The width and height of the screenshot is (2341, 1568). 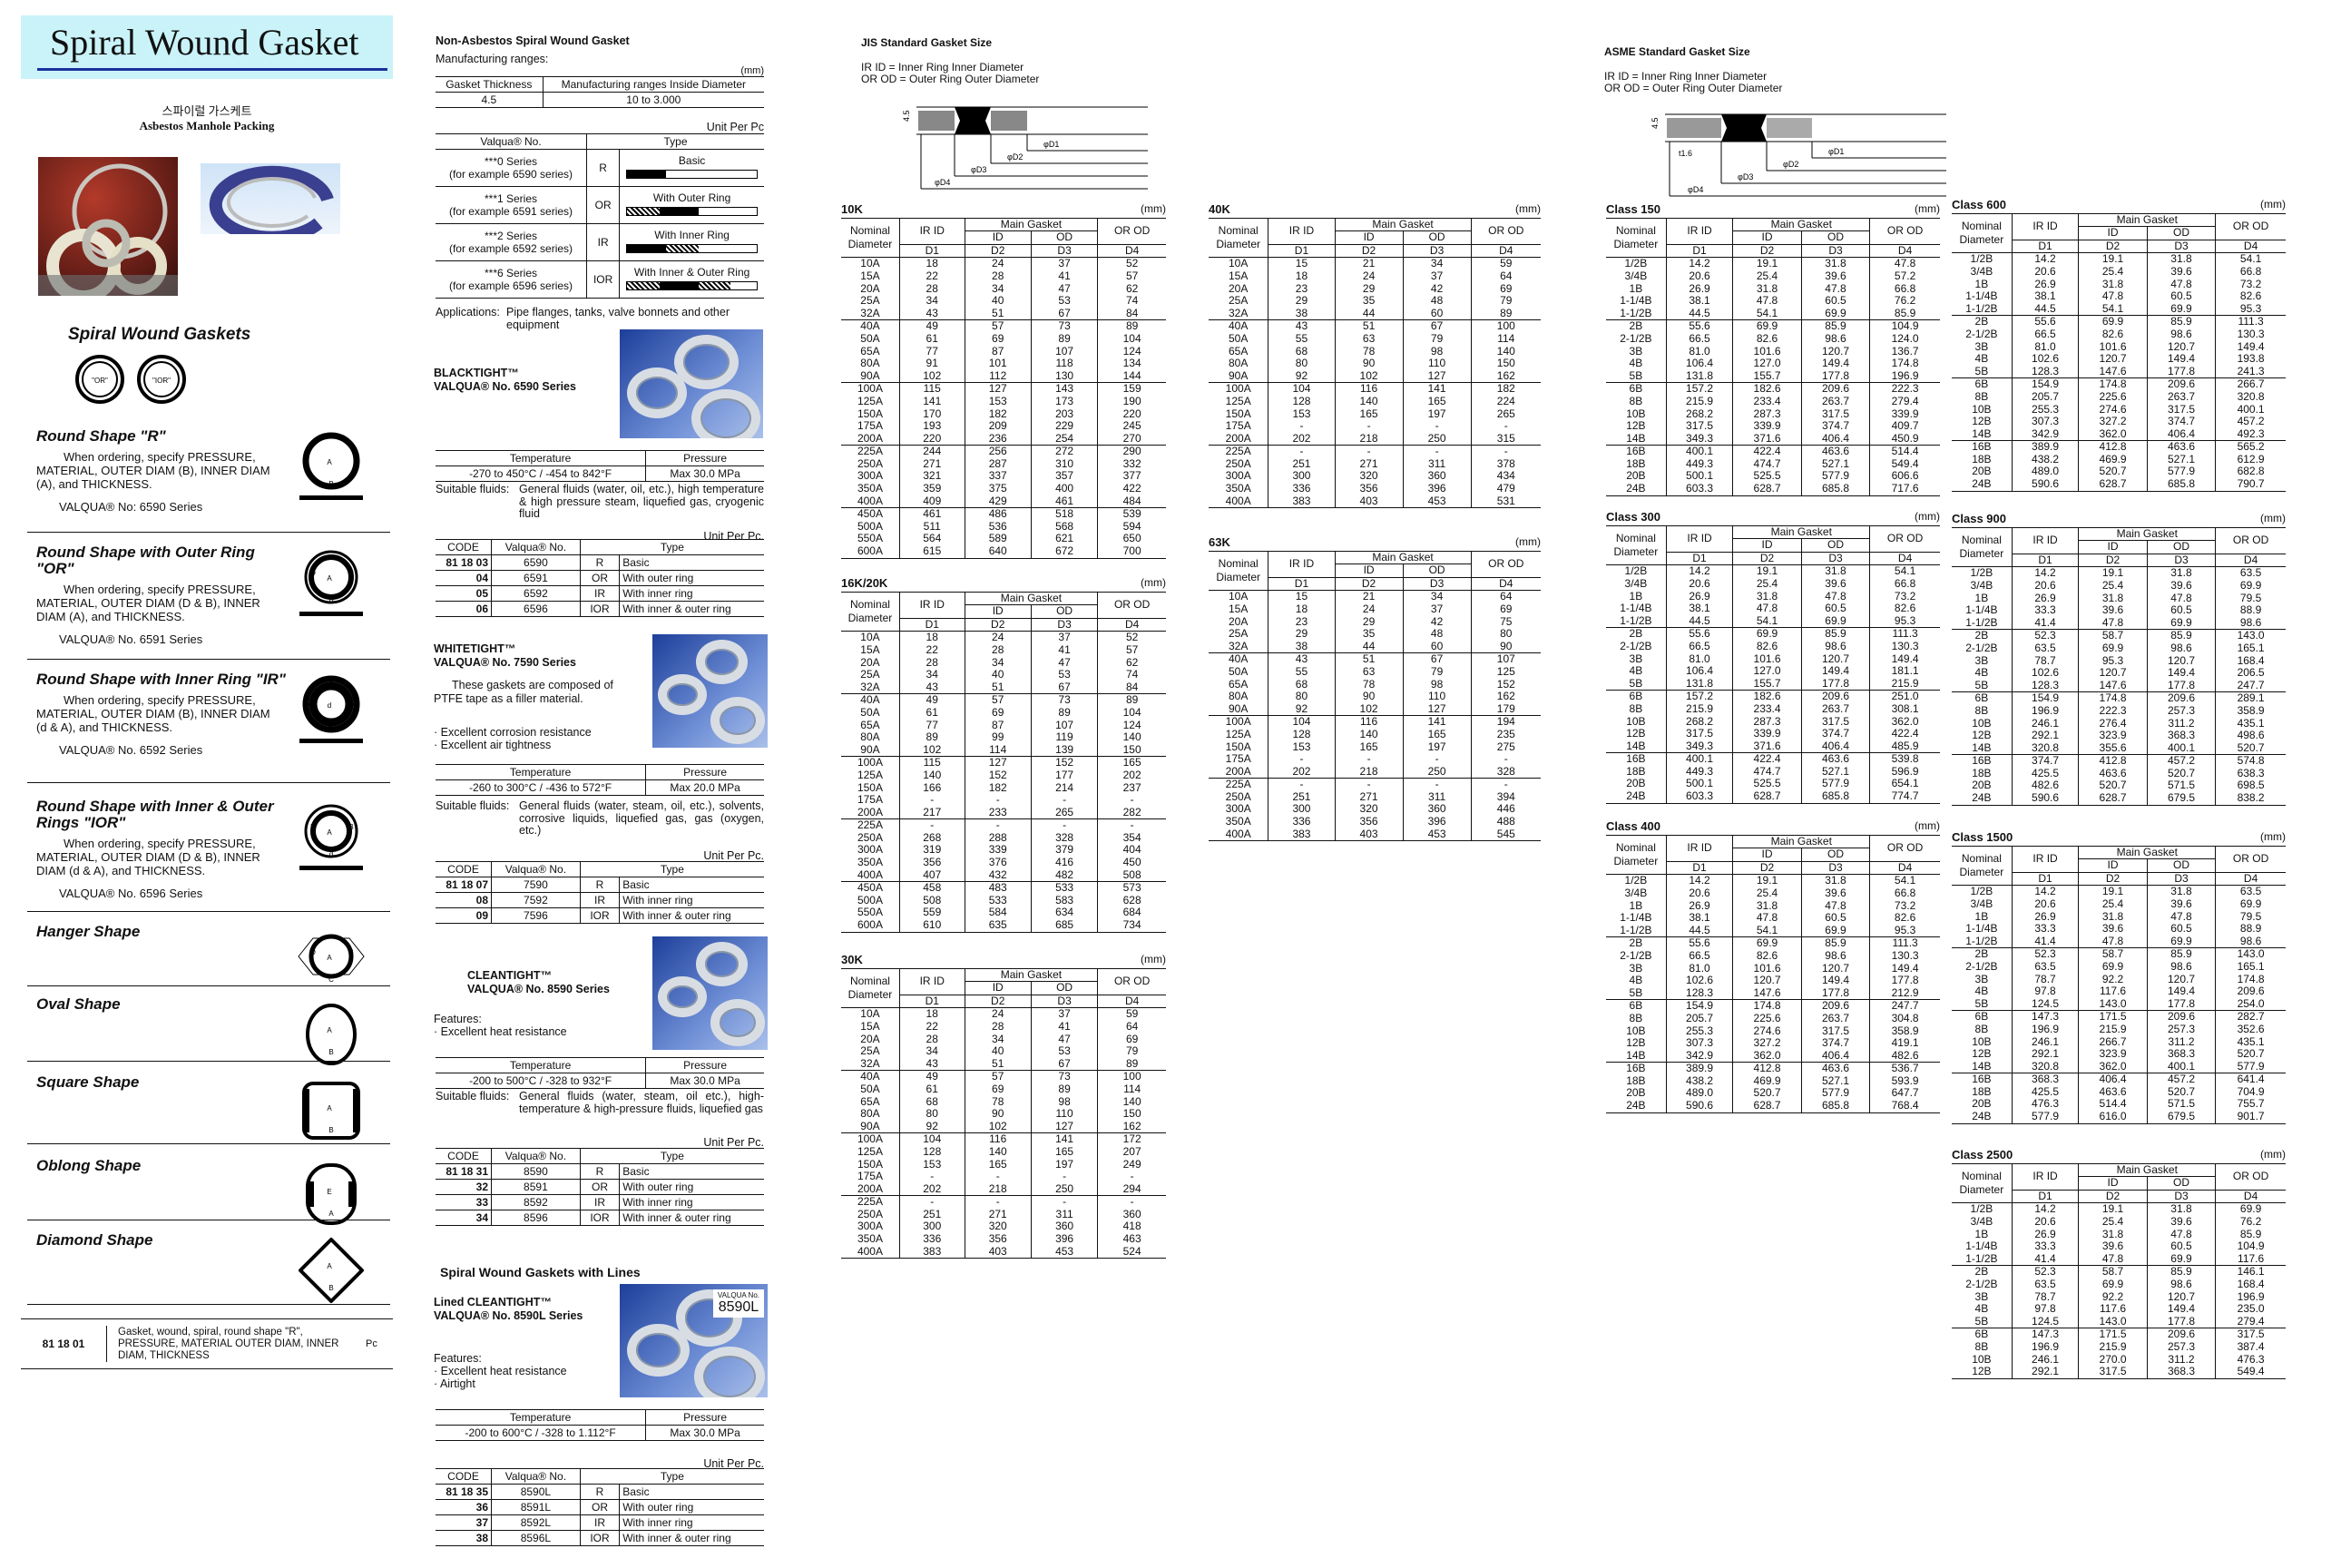 What do you see at coordinates (505, 380) in the screenshot?
I see `product-label: BLACKTIGHT™ VALQUA® No. 6590 Series` at bounding box center [505, 380].